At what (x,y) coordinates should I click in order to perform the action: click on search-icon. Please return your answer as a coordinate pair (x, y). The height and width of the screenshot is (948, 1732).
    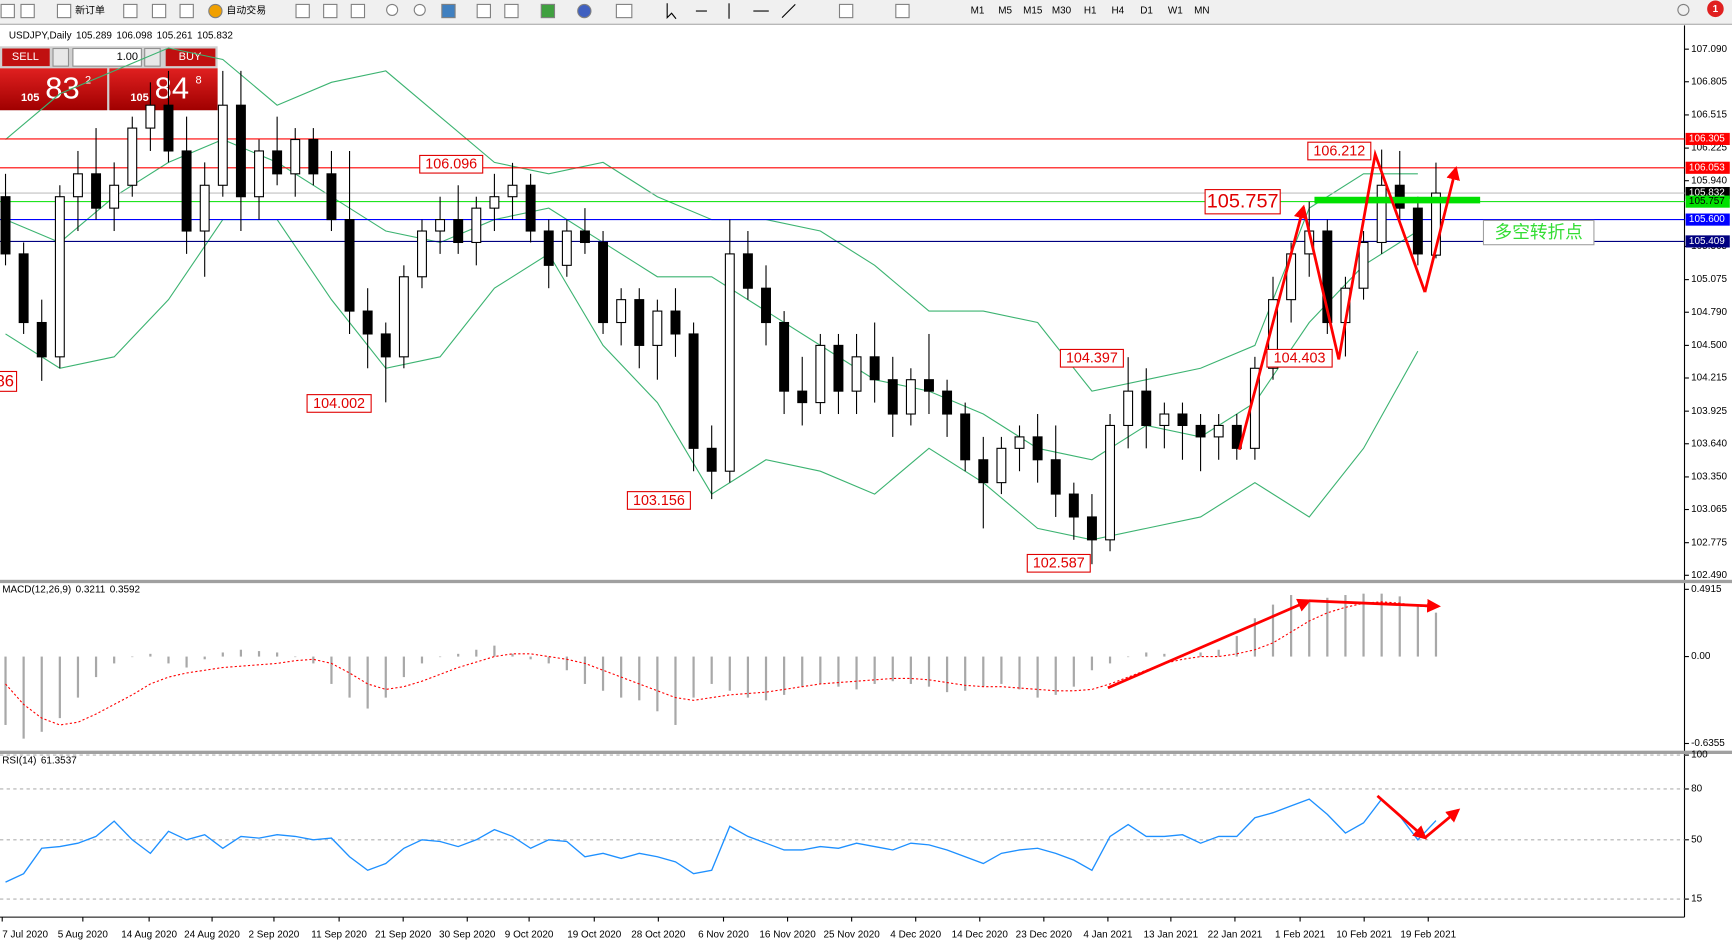
    Looking at the image, I should click on (1683, 9).